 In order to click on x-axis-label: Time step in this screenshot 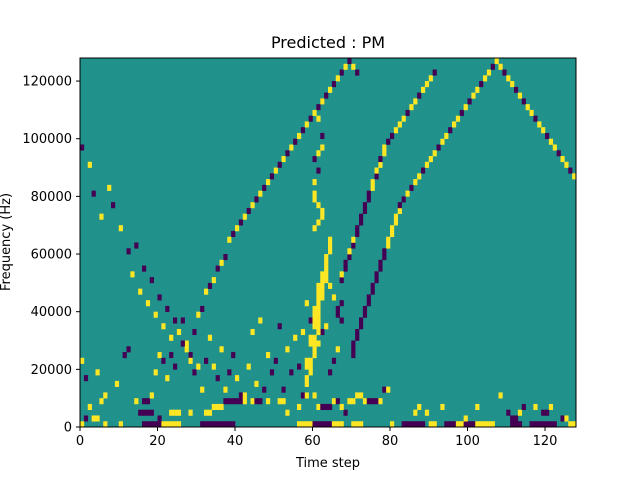, I will do `click(327, 463)`.